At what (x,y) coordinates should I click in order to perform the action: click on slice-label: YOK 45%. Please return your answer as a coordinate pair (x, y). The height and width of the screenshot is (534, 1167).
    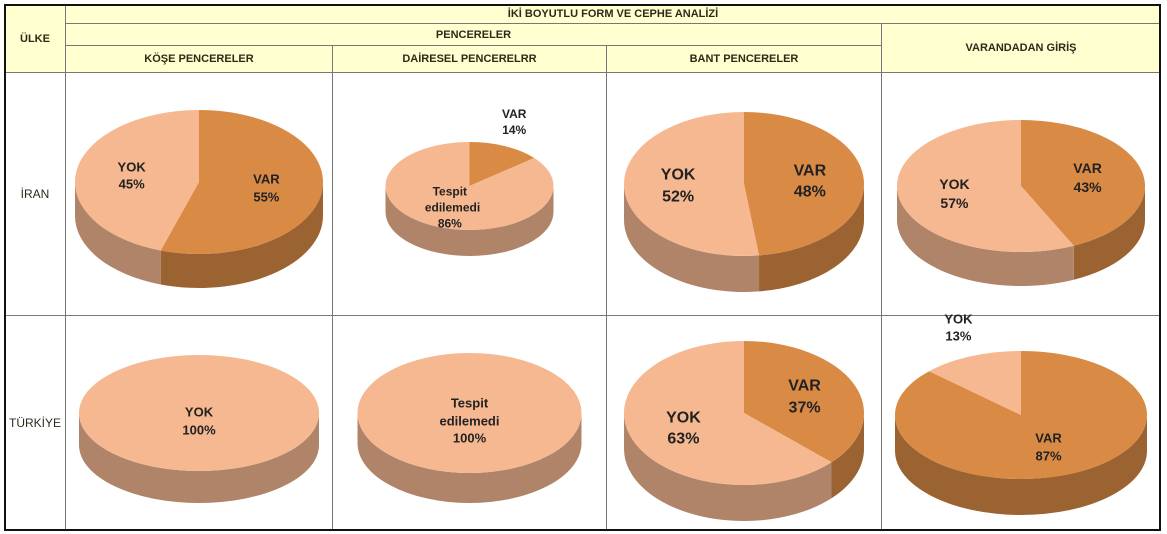
    Looking at the image, I should click on (132, 175).